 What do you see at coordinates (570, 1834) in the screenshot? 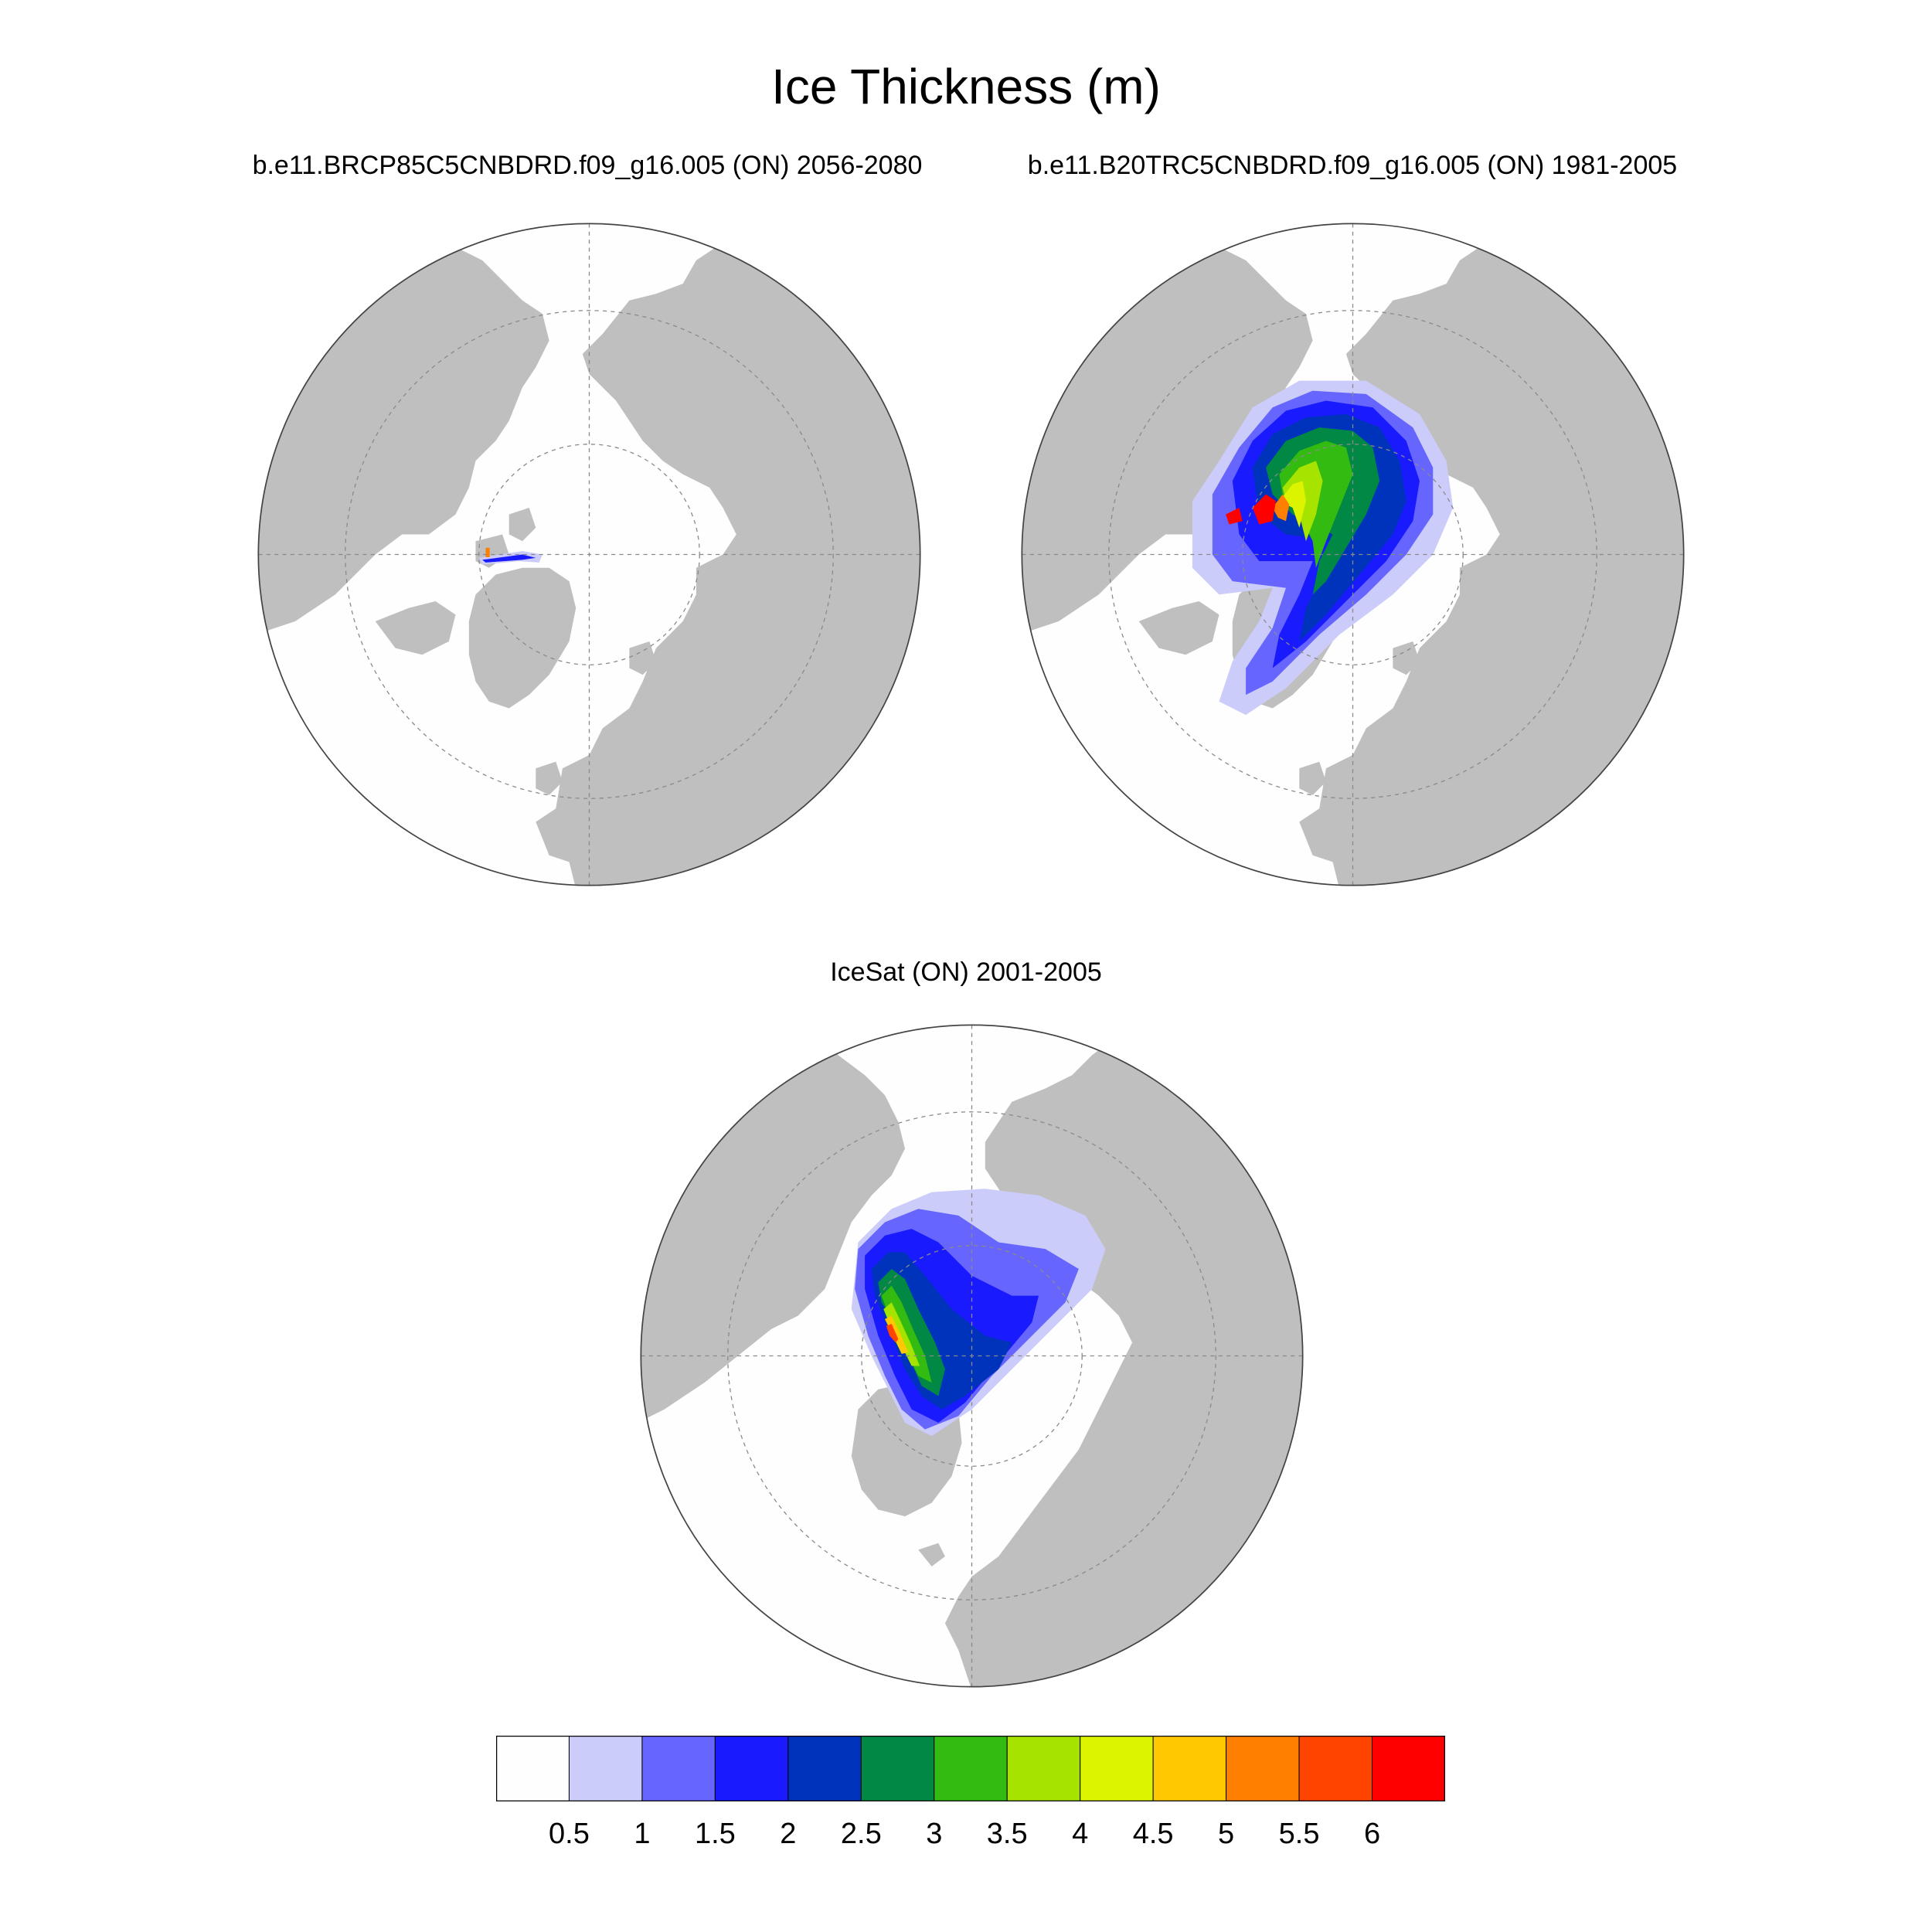
I see `colorbar-tick-label: 0.5` at bounding box center [570, 1834].